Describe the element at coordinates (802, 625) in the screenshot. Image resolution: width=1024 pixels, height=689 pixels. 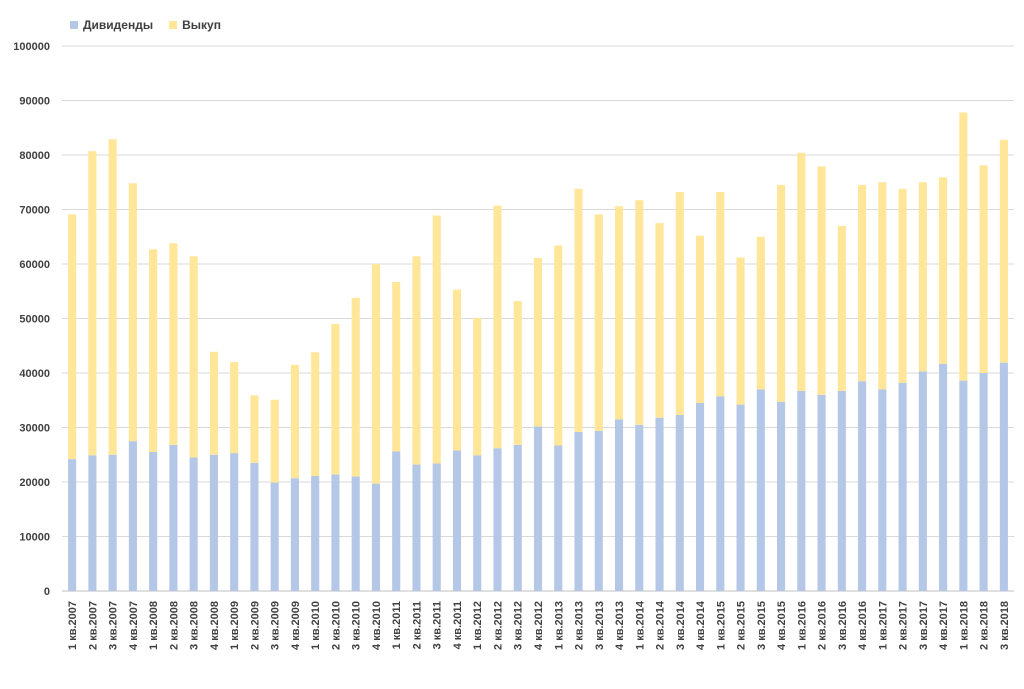
I see `x-tick-label: 1 кв.2016` at that location.